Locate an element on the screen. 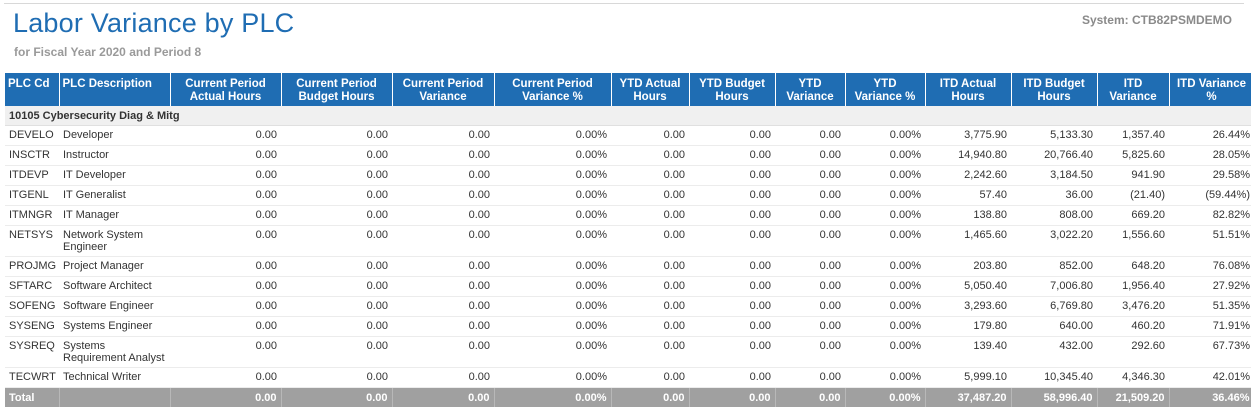 Image resolution: width=1251 pixels, height=407 pixels. value-cell: 1,556.60 is located at coordinates (1133, 241).